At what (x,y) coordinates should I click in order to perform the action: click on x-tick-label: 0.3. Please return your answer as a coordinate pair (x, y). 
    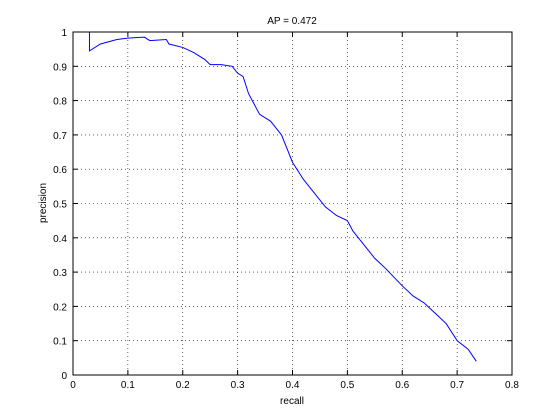
    Looking at the image, I should click on (238, 385).